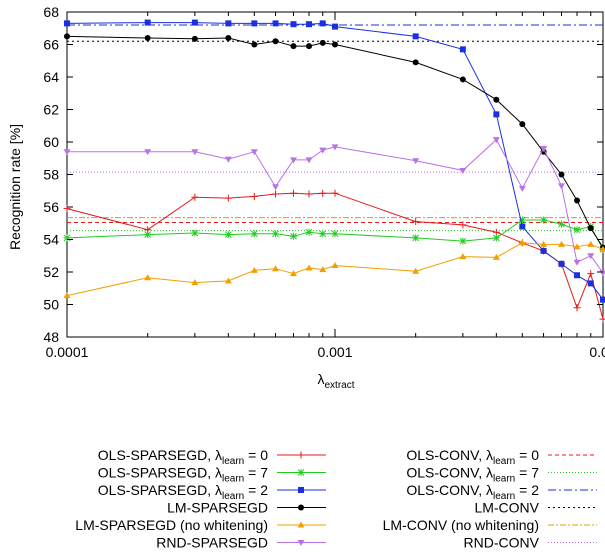  What do you see at coordinates (506, 508) in the screenshot?
I see `legend-label-constant-3: LM-CONV` at bounding box center [506, 508].